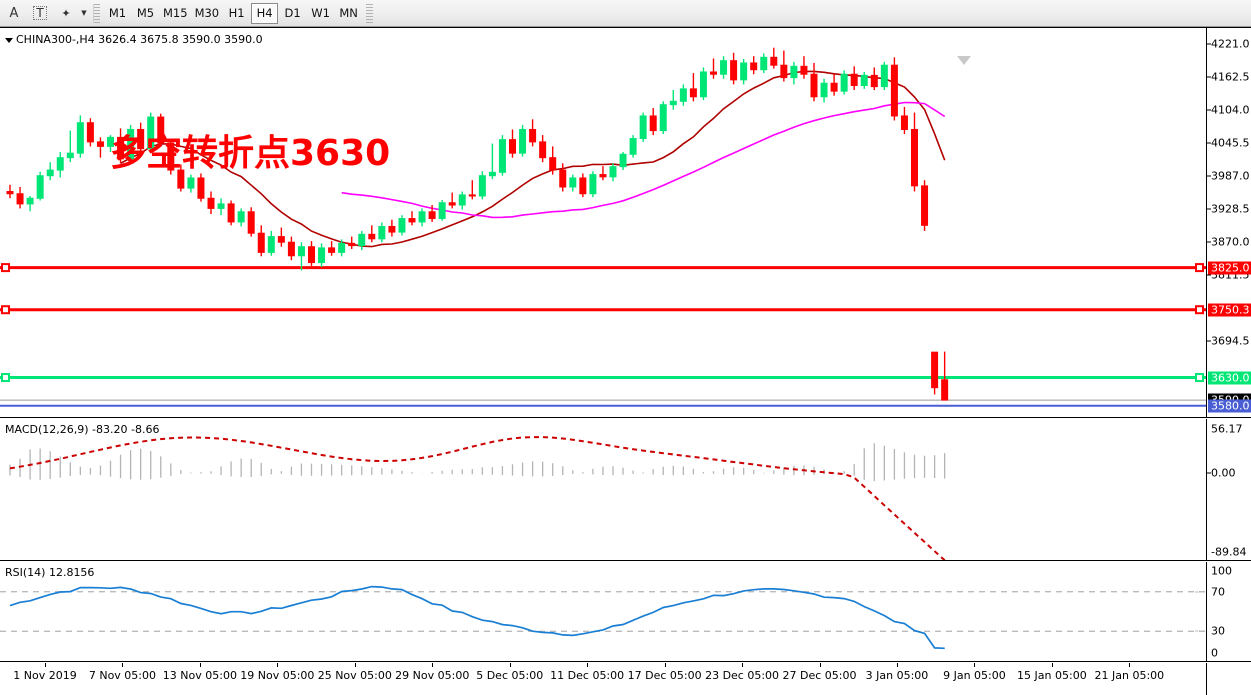 Image resolution: width=1251 pixels, height=695 pixels. What do you see at coordinates (139, 39) in the screenshot?
I see `symbol-header-text: CHINA300-,H4 3626.4 3675.8 3590.0 3590.0` at bounding box center [139, 39].